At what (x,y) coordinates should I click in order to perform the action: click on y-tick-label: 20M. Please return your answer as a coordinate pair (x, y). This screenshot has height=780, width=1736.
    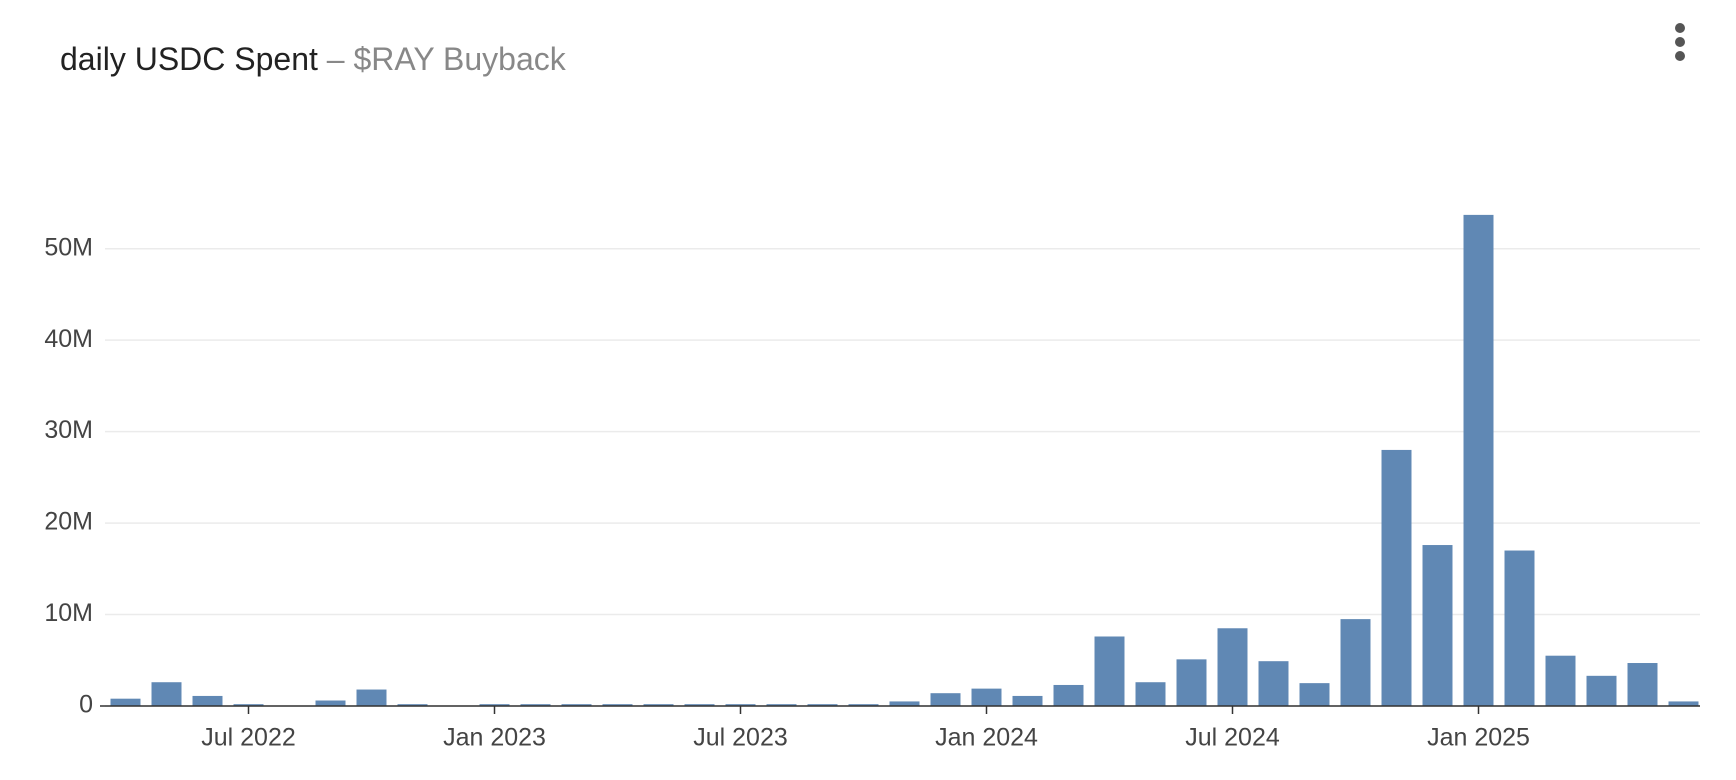
    Looking at the image, I should click on (68, 522).